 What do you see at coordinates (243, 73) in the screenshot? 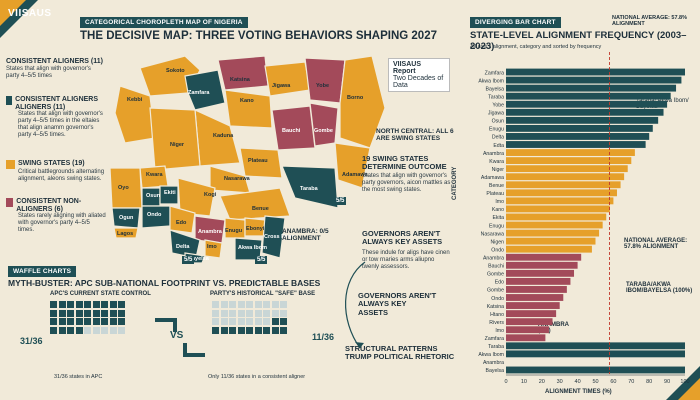
I see `state-katsina` at bounding box center [243, 73].